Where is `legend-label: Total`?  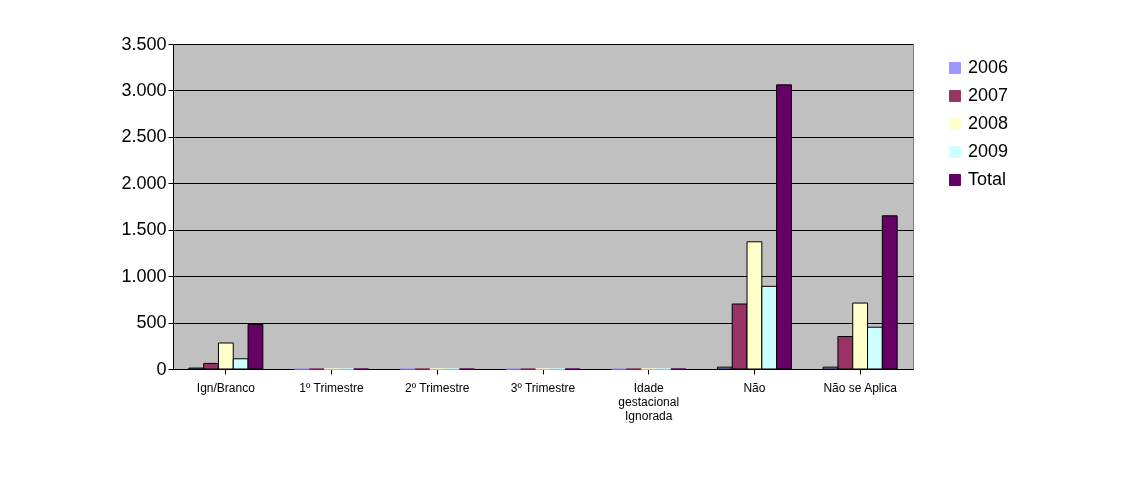 legend-label: Total is located at coordinates (987, 179).